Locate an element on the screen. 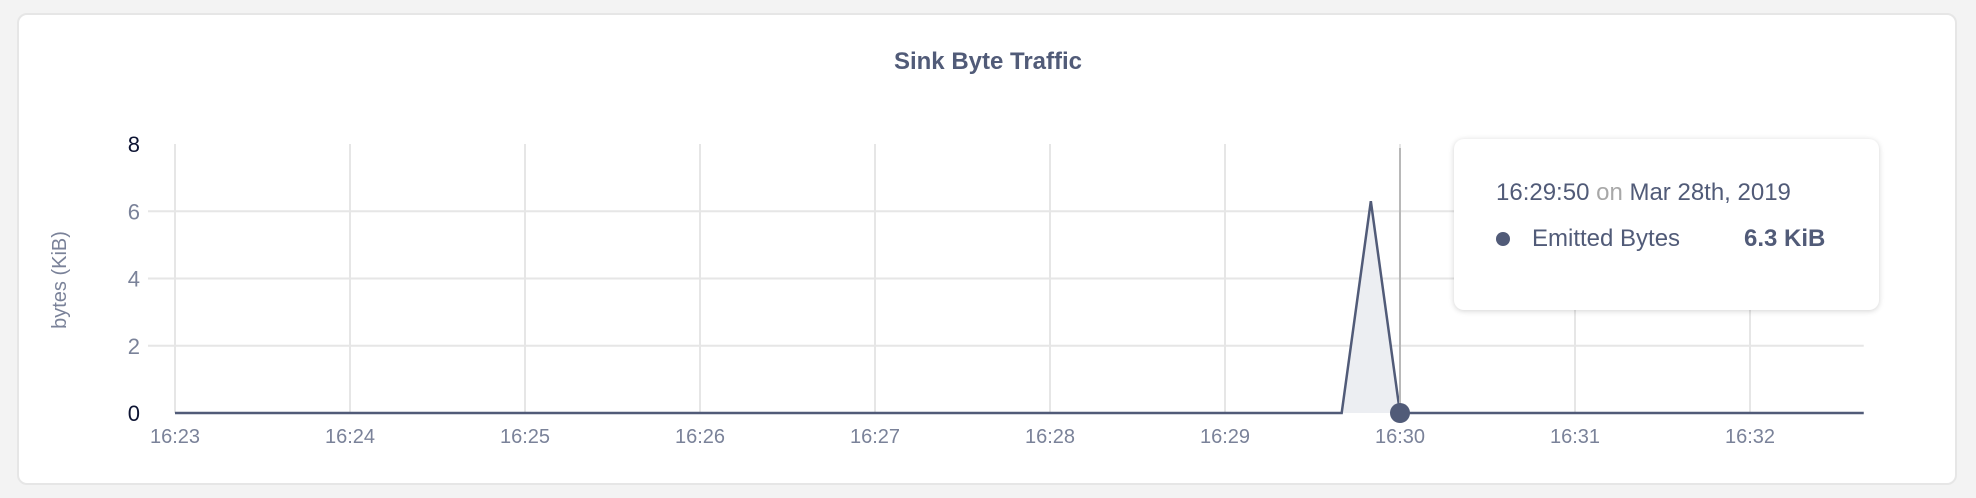  x-tick-label: 16:25 is located at coordinates (525, 437).